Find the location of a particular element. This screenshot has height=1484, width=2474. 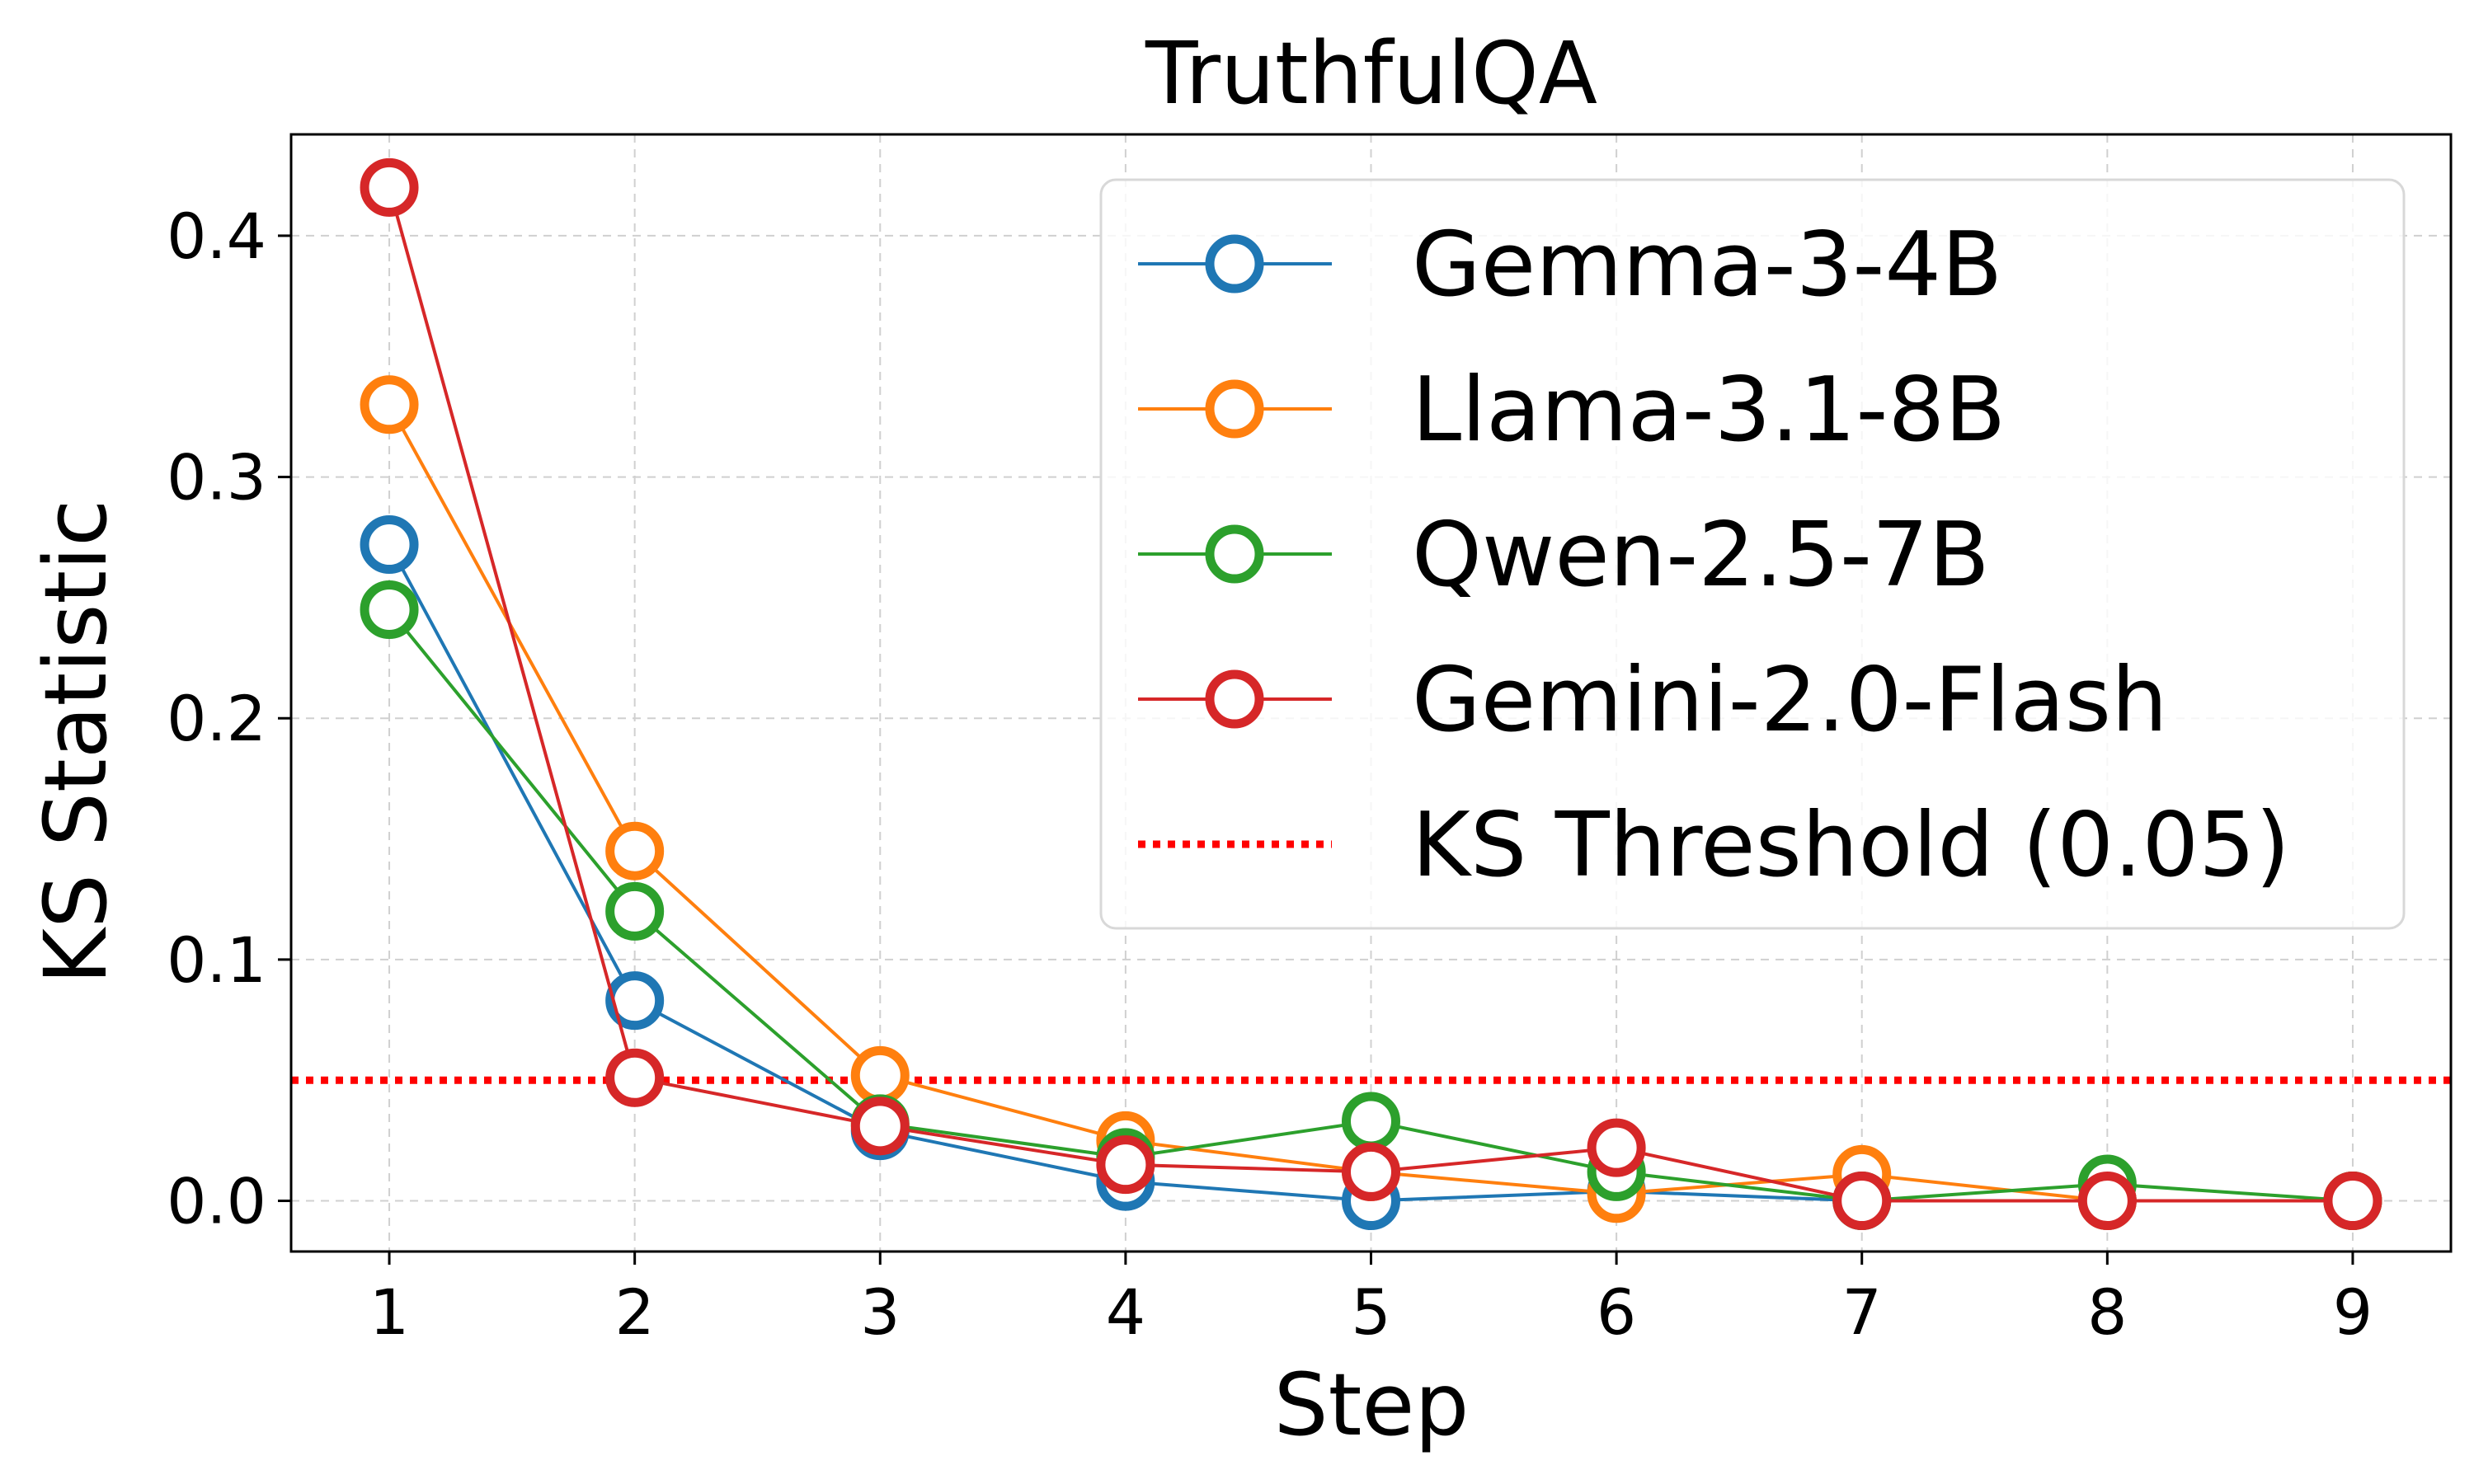

legend-label: Gemma-3-4B is located at coordinates (1707, 265).